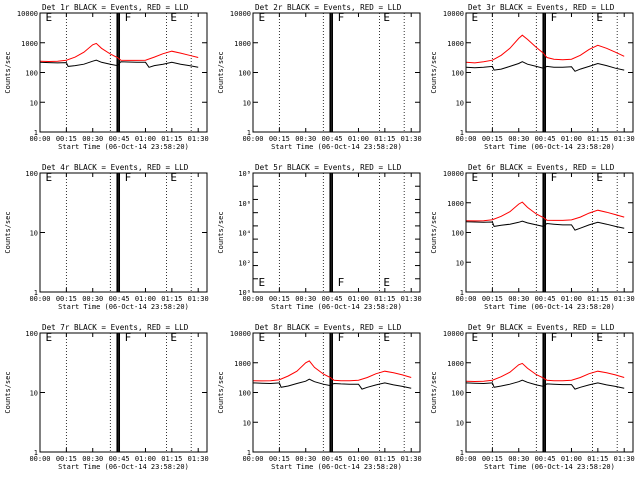 This screenshot has height=480, width=640. I want to click on panel-title: Det 8r BLACK = Events, RED = LLD, so click(328, 327).